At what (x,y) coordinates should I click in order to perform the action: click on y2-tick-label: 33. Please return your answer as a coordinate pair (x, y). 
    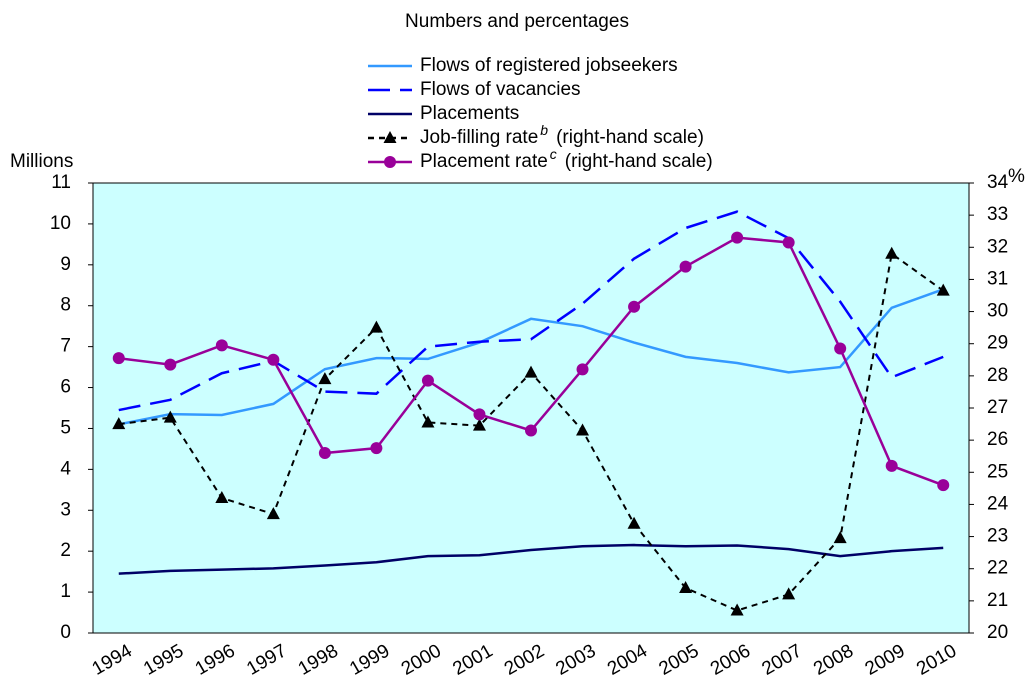
    Looking at the image, I should click on (997, 214).